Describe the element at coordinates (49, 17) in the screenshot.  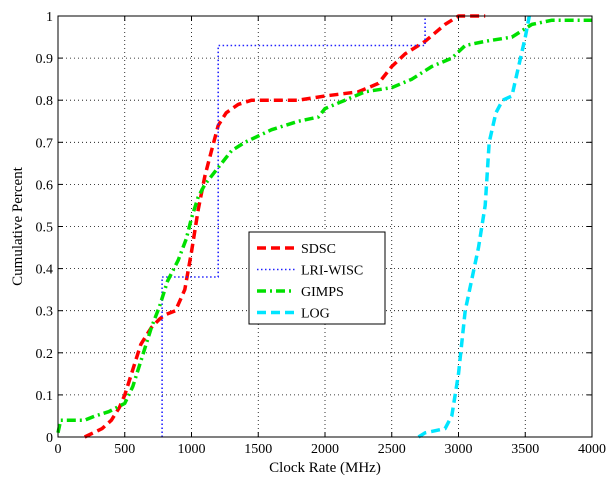
I see `y-tick-label: 1` at that location.